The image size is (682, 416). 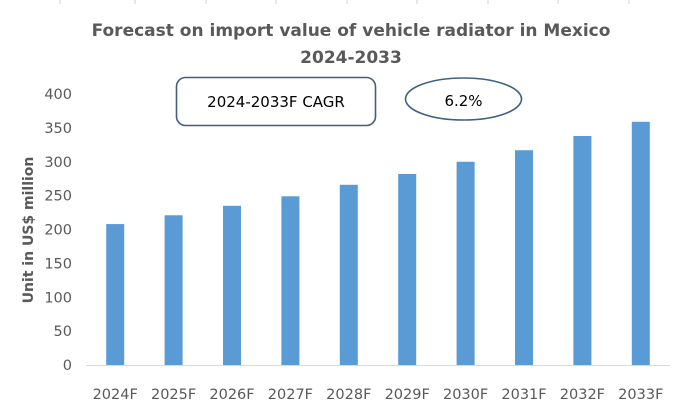 I want to click on bar-2032F, so click(x=582, y=250).